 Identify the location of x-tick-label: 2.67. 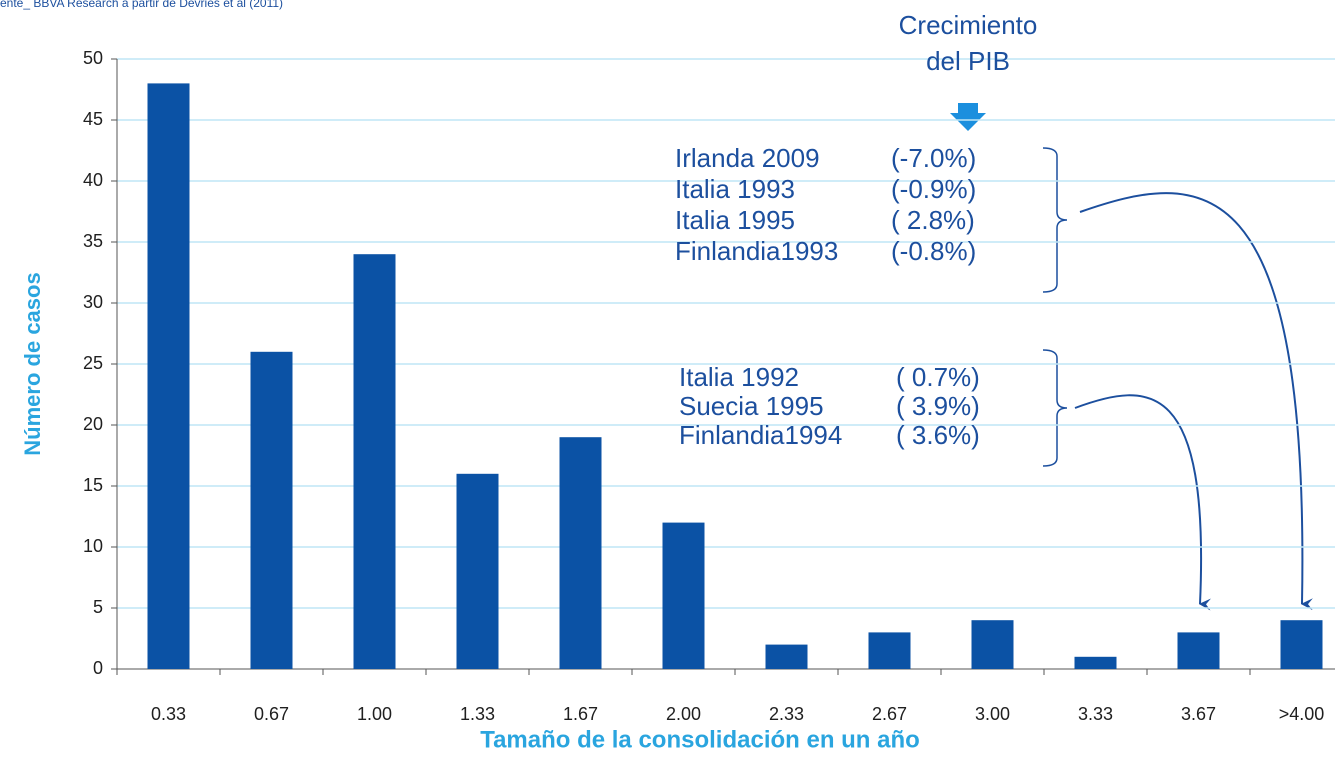
(889, 714).